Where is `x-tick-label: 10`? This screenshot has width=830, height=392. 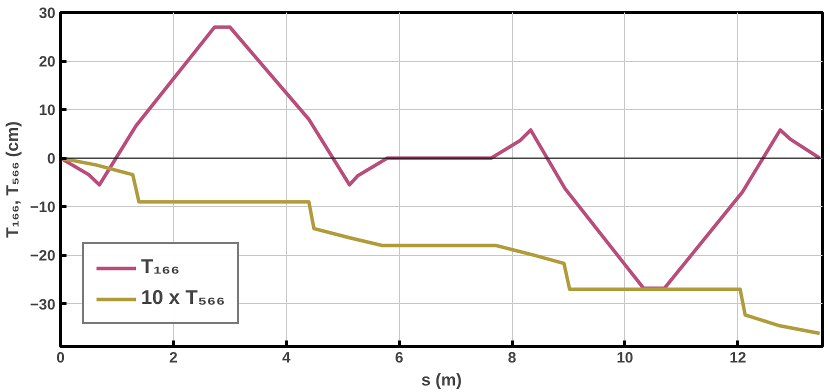
x-tick-label: 10 is located at coordinates (625, 358).